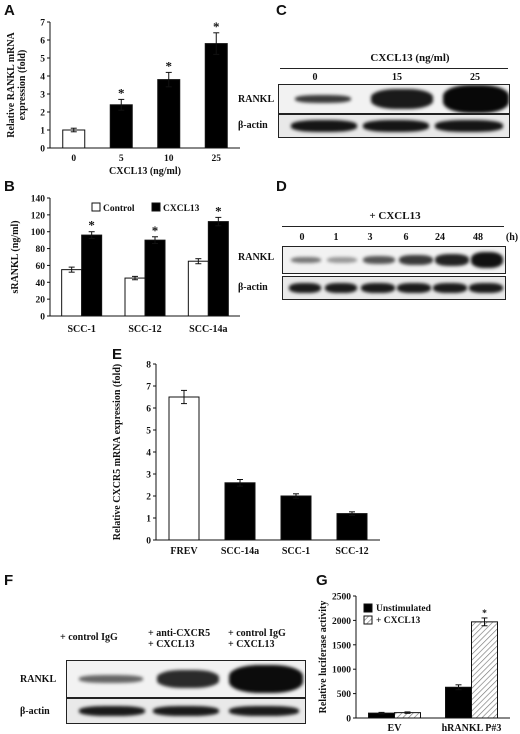 Image resolution: width=520 pixels, height=734 pixels. Describe the element at coordinates (348, 720) in the screenshot. I see `g-y-tick-label: 0` at that location.